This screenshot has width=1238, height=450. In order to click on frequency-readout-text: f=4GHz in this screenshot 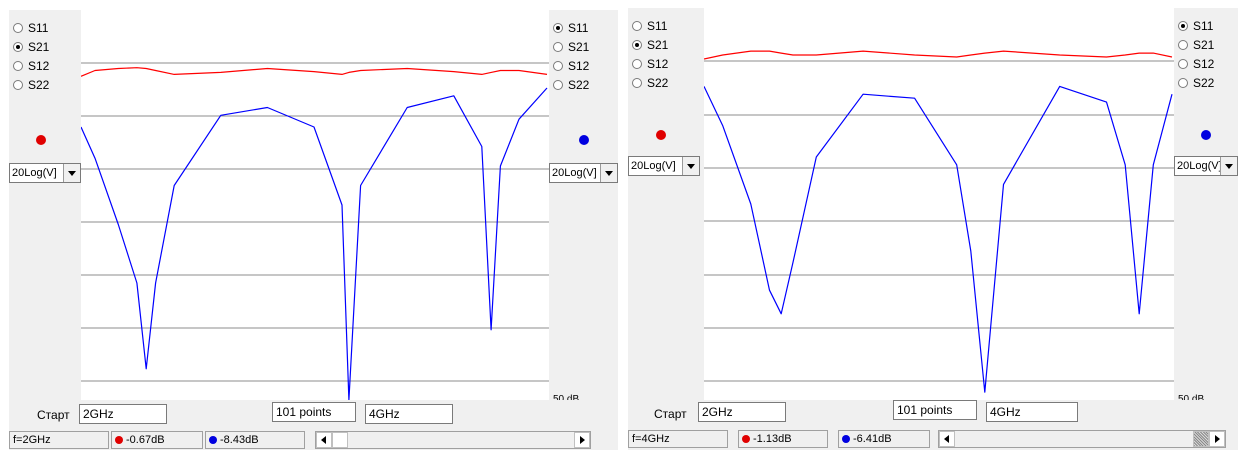, I will do `click(651, 439)`.